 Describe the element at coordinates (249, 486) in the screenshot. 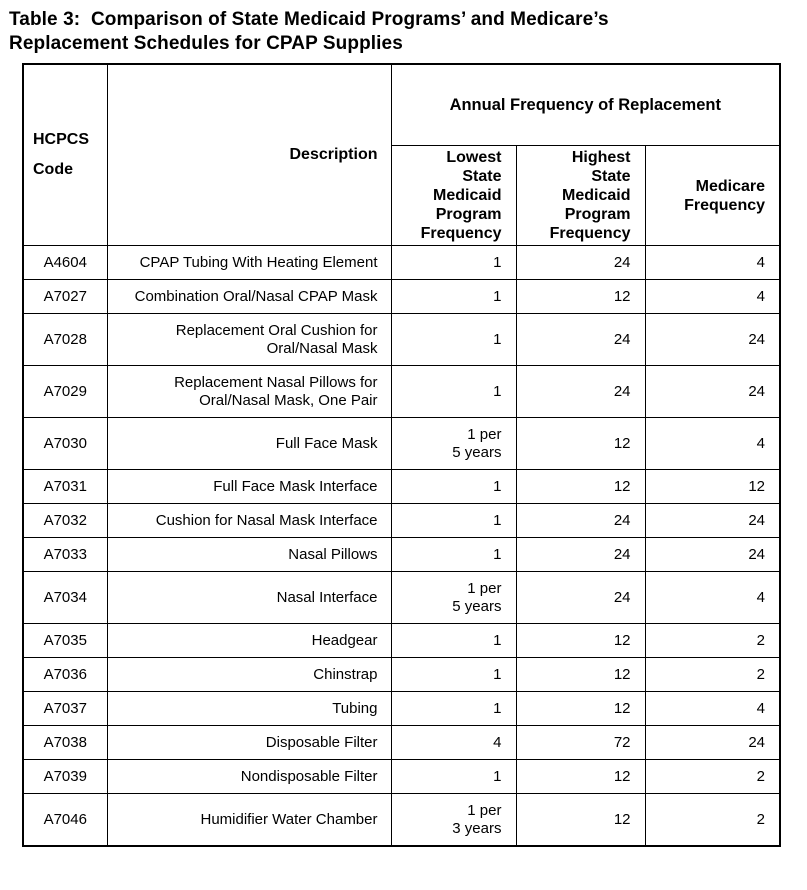

I see `description-cell: Full Face Mask Interface` at that location.